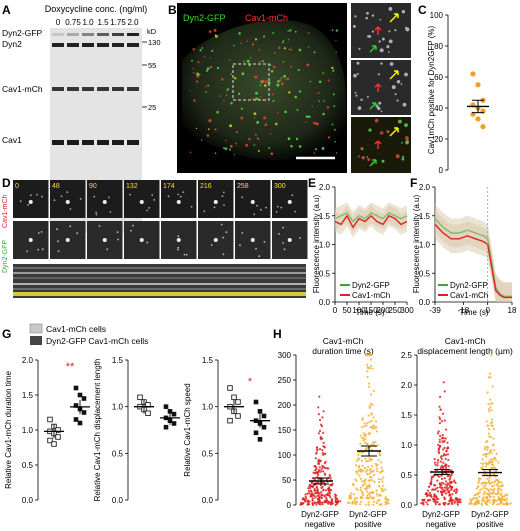  I want to click on e-ylabel: Fluorescence intensity (a.u), so click(316, 244).